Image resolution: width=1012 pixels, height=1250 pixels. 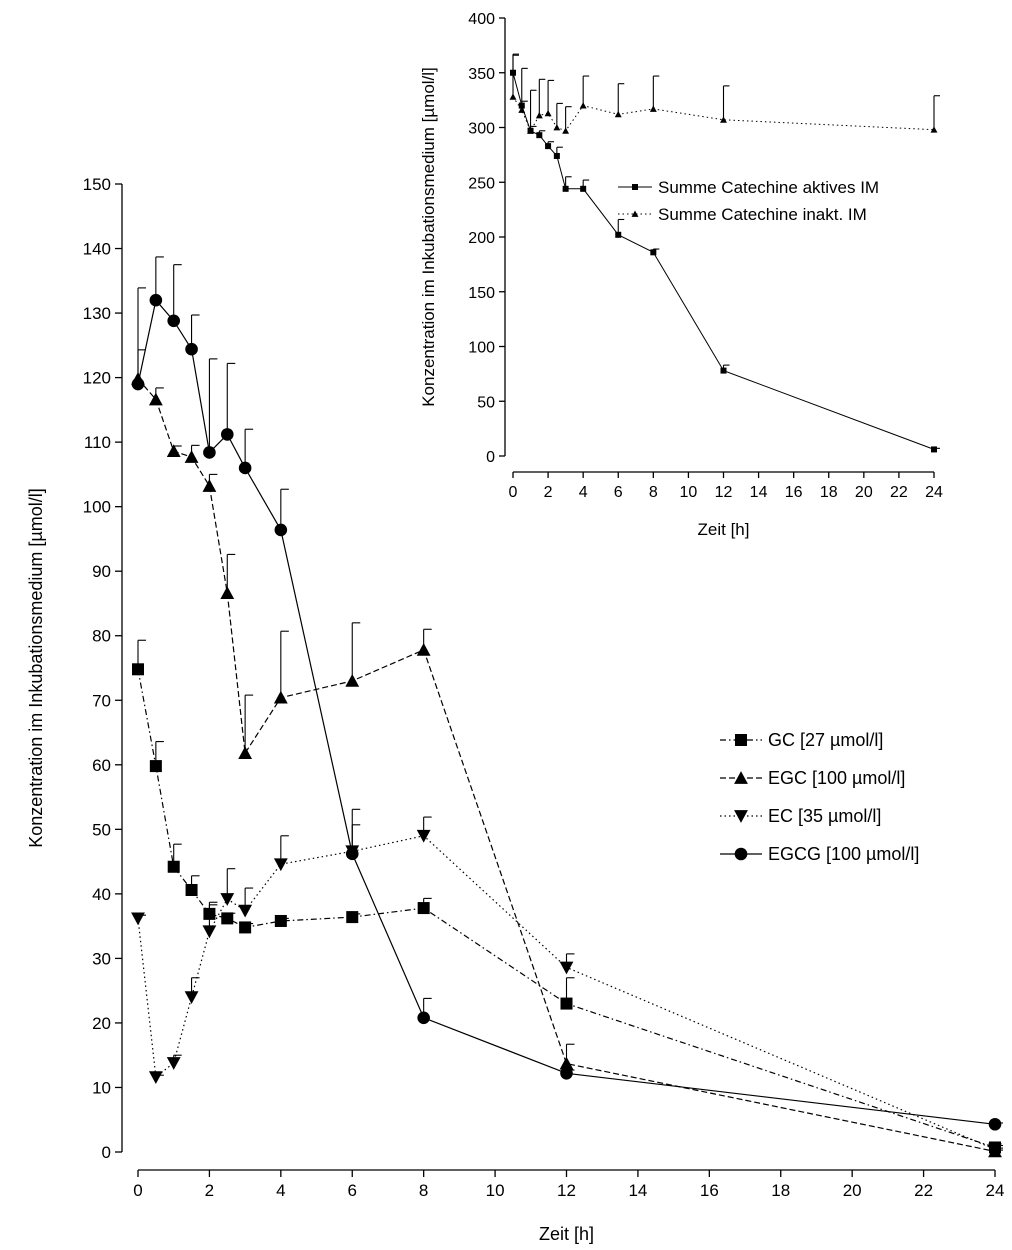 What do you see at coordinates (824, 816) in the screenshot?
I see `legend-label: EC [35 µmol/l]` at bounding box center [824, 816].